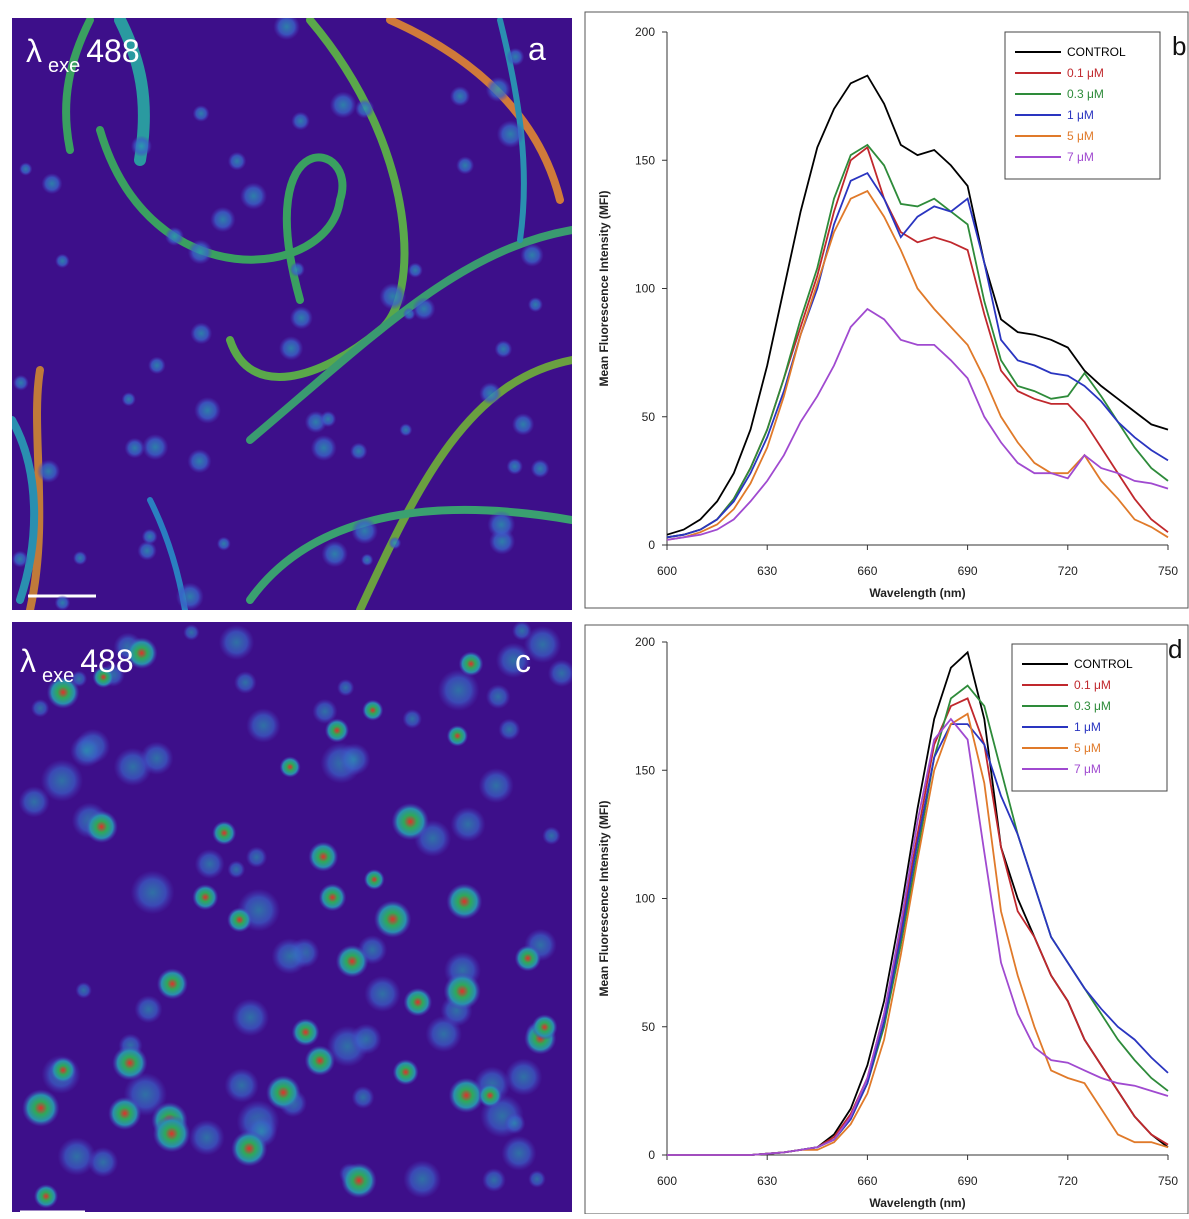 The width and height of the screenshot is (1189, 1219). Describe the element at coordinates (537, 49) in the screenshot. I see `panel-label: a` at that location.